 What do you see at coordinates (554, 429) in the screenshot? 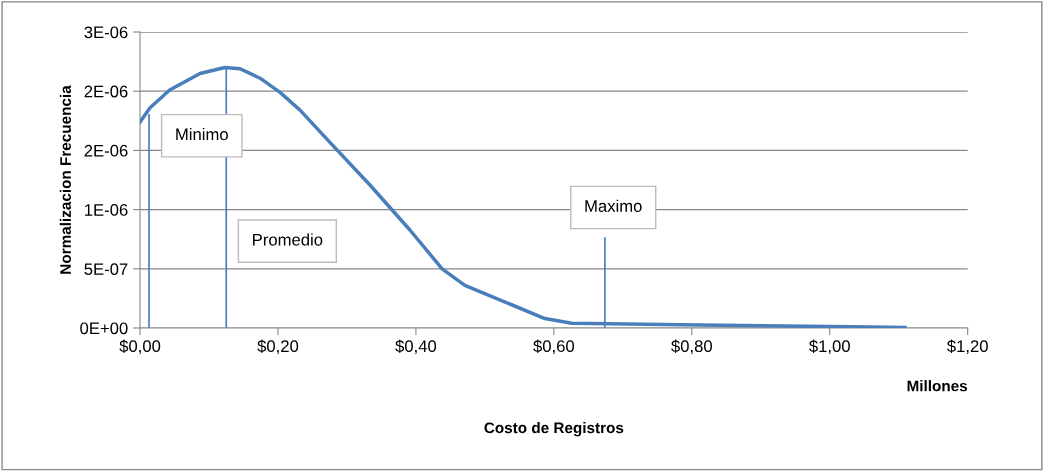
I see `x-axis-title: Costo de Registros` at bounding box center [554, 429].